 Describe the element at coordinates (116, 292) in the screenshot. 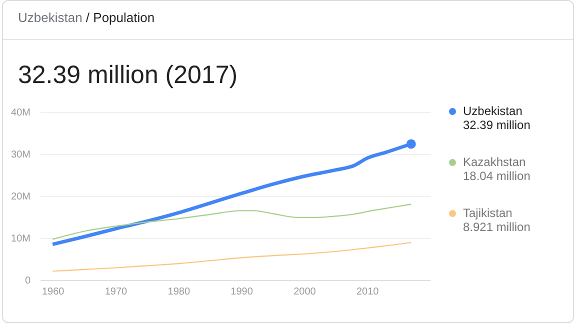

I see `x-tick-label: 1970` at that location.